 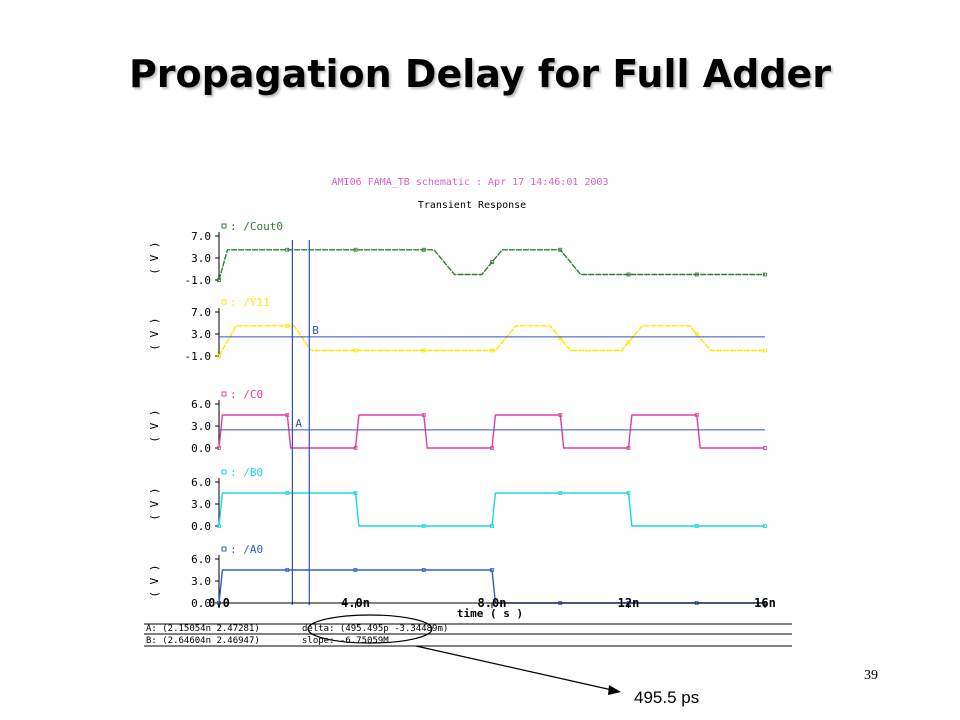 I want to click on panel-3: 6.0 3.0 0.0 ( V ): /B0, so click(x=457, y=499).